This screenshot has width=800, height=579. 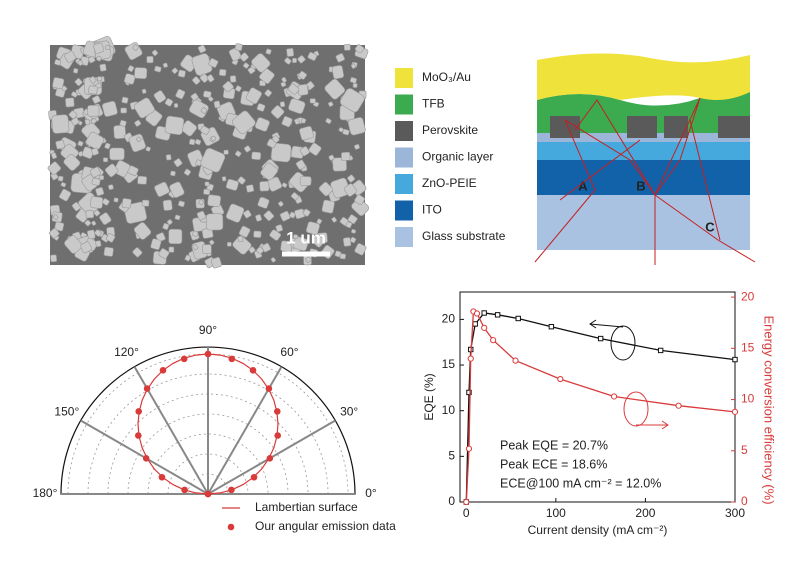 I want to click on y-tick-label: 10, so click(x=449, y=410).